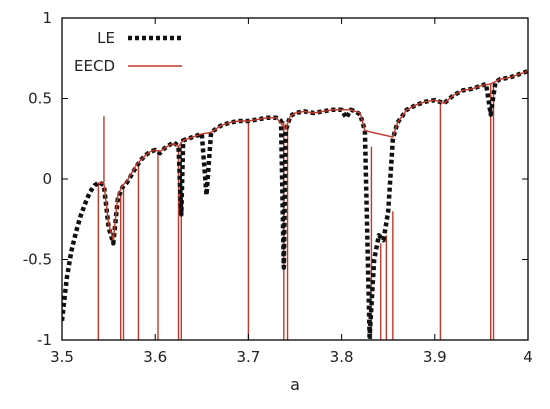 The image size is (550, 409). What do you see at coordinates (295, 384) in the screenshot?
I see `x-axis-label: a` at bounding box center [295, 384].